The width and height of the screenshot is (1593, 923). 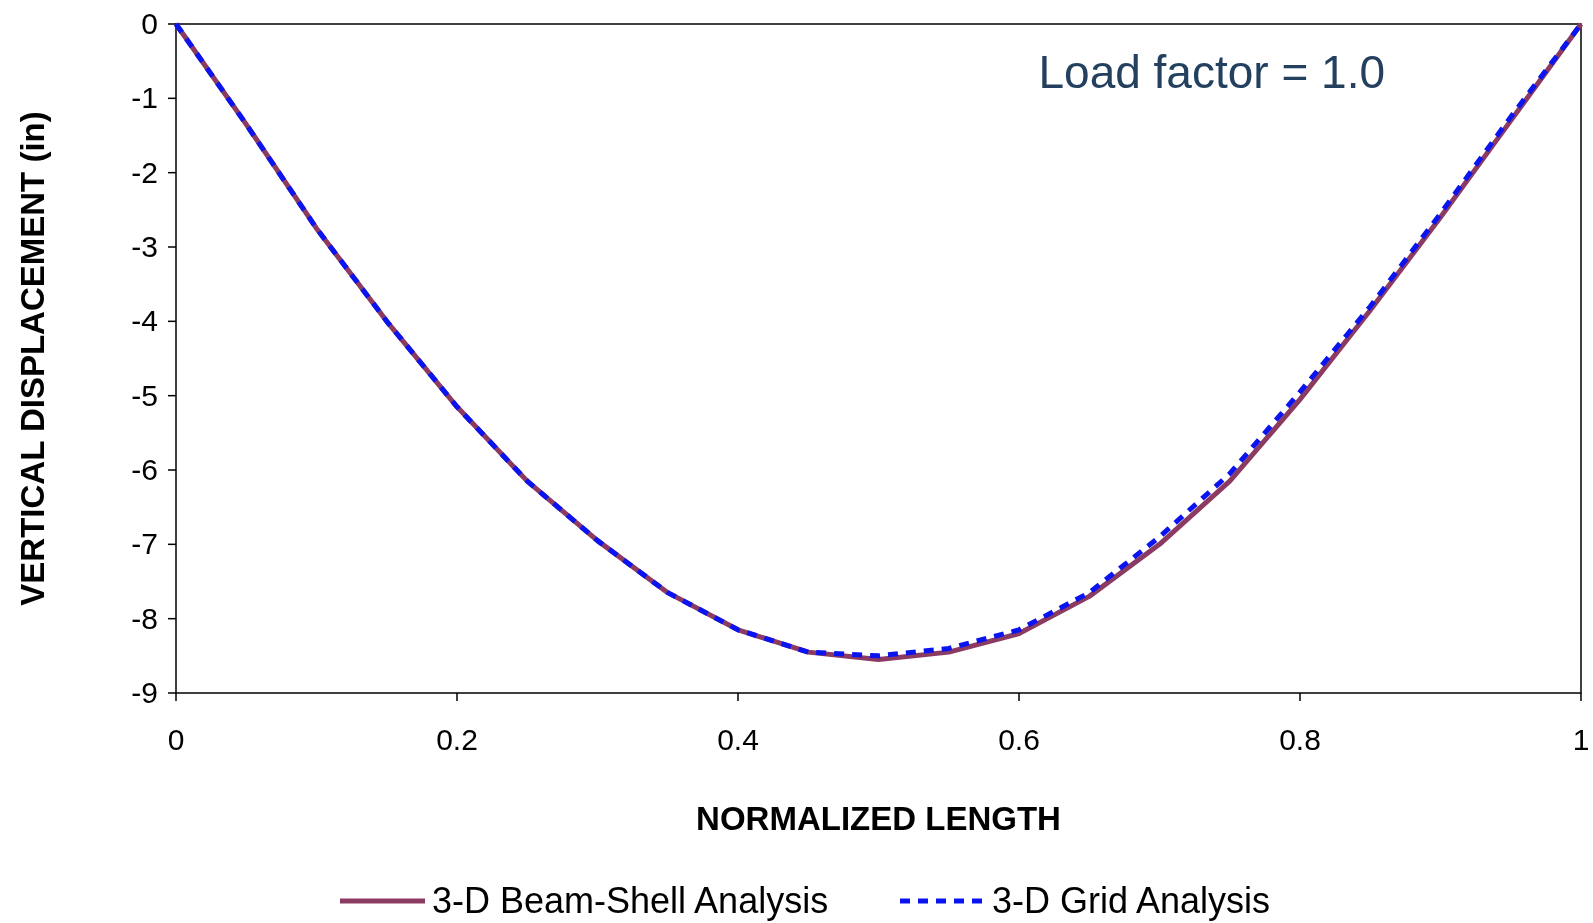 I want to click on y-tick-label: -1, so click(x=144, y=98).